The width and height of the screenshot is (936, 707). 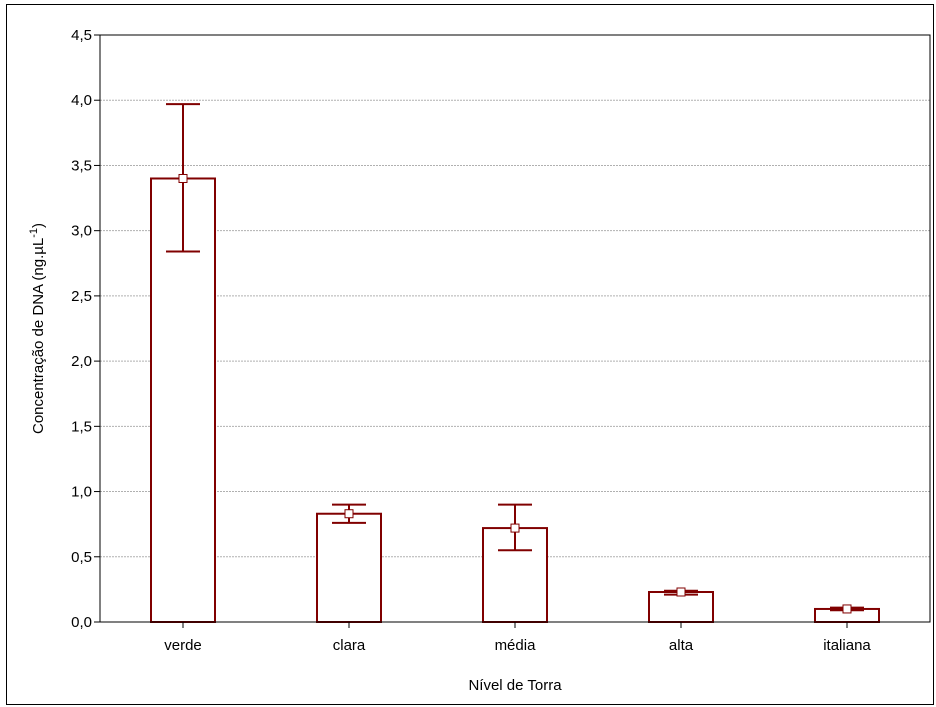 What do you see at coordinates (81, 35) in the screenshot?
I see `y-tick-label: 4,5` at bounding box center [81, 35].